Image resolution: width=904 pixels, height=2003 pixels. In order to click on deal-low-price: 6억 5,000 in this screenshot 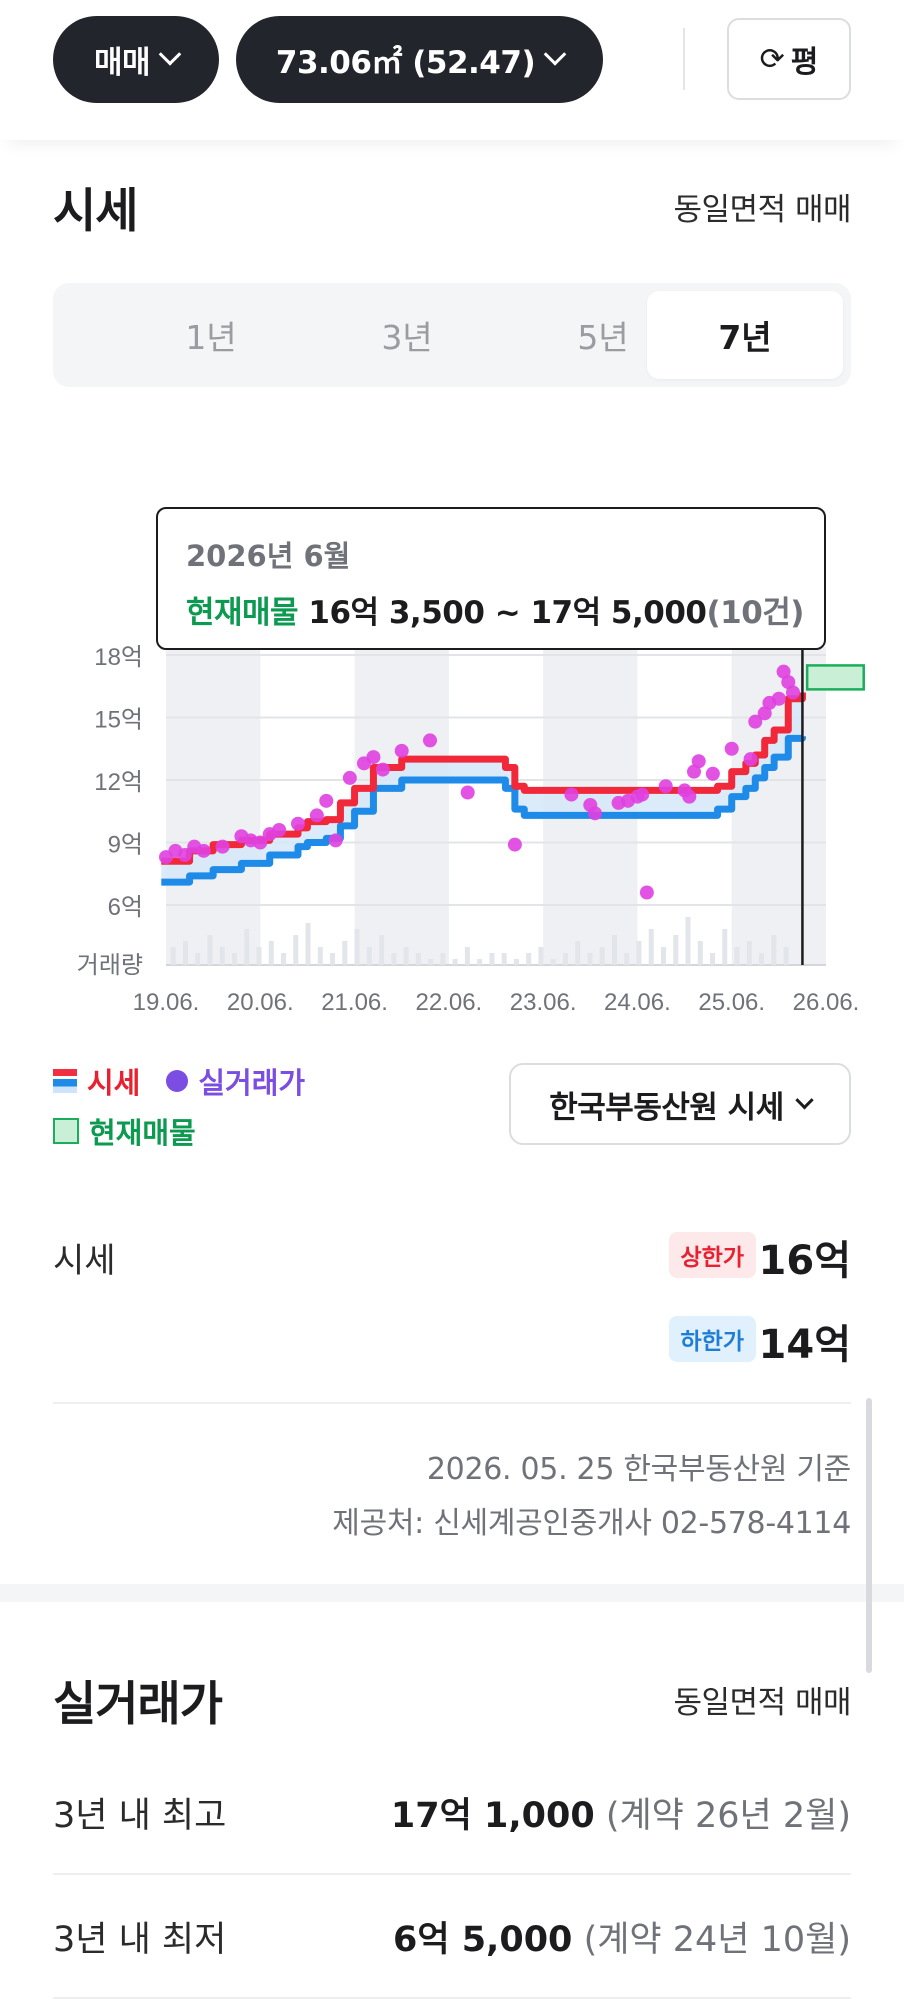, I will do `click(482, 1940)`.